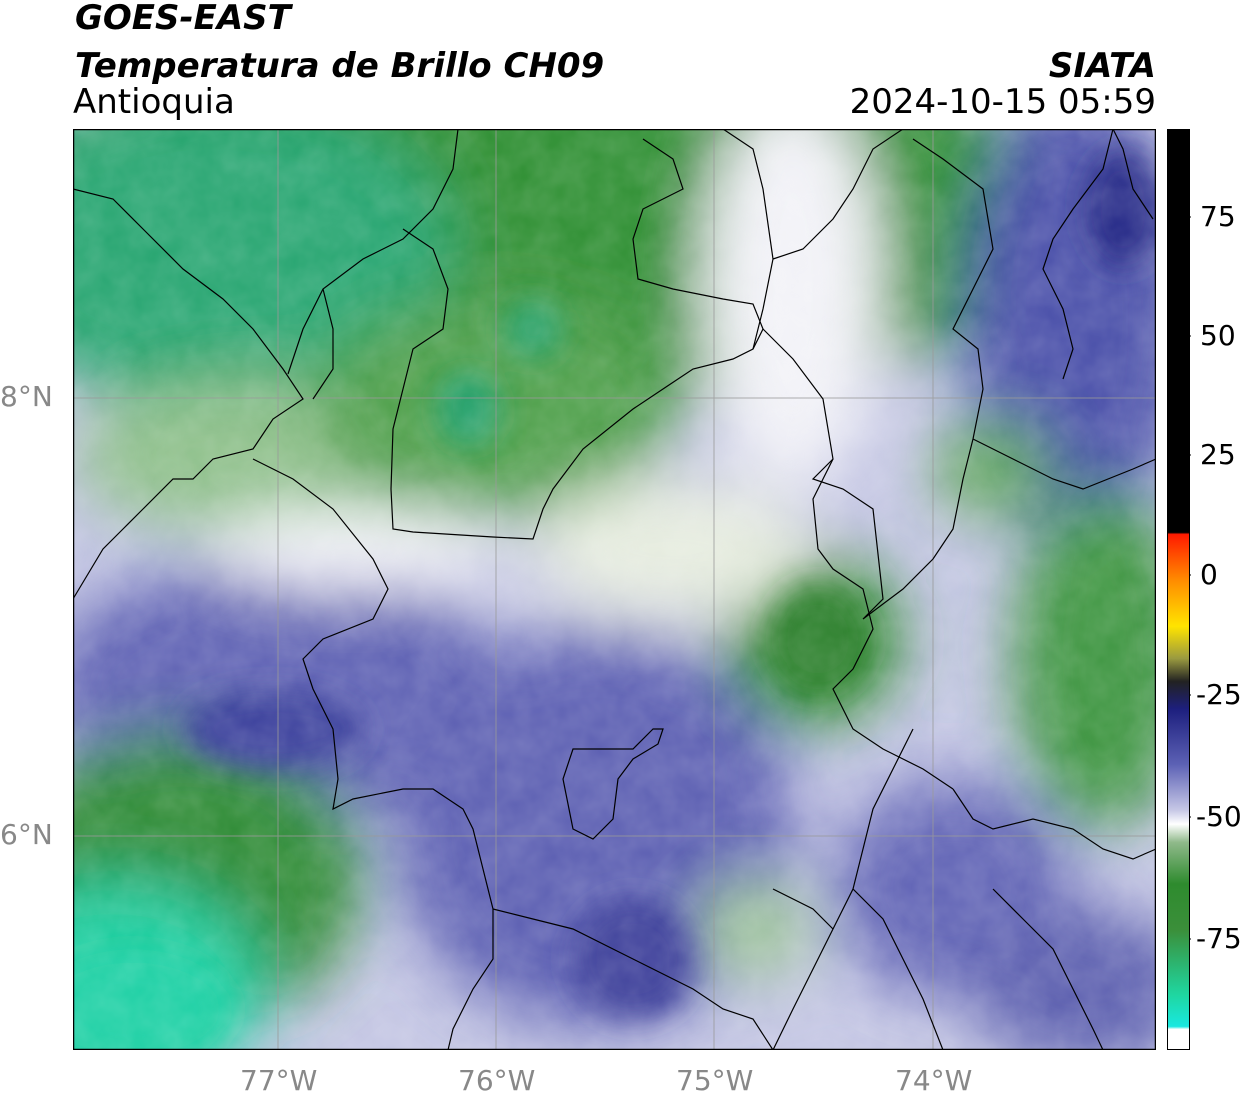  What do you see at coordinates (1219, 816) in the screenshot?
I see `colorbar-tick-minus50: -50` at bounding box center [1219, 816].